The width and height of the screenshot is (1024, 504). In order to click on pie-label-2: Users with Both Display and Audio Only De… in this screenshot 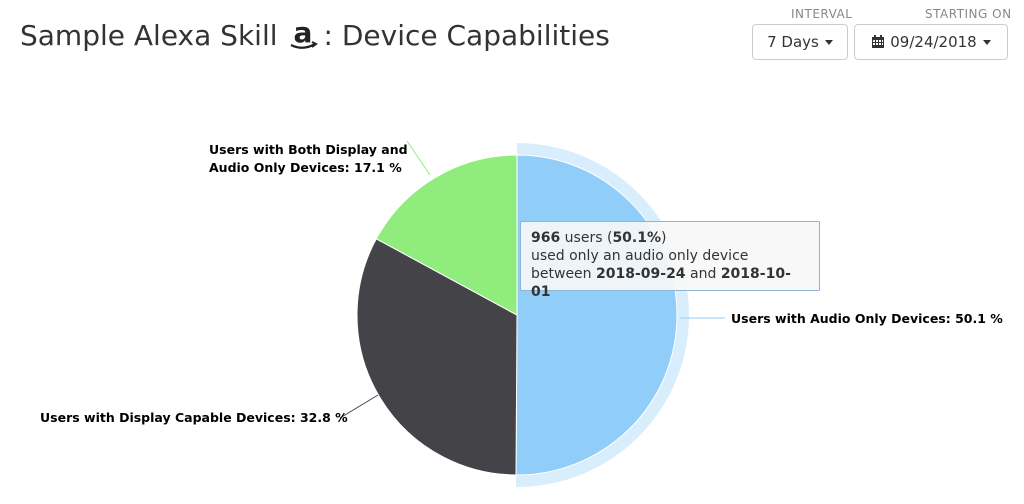, I will do `click(308, 158)`.